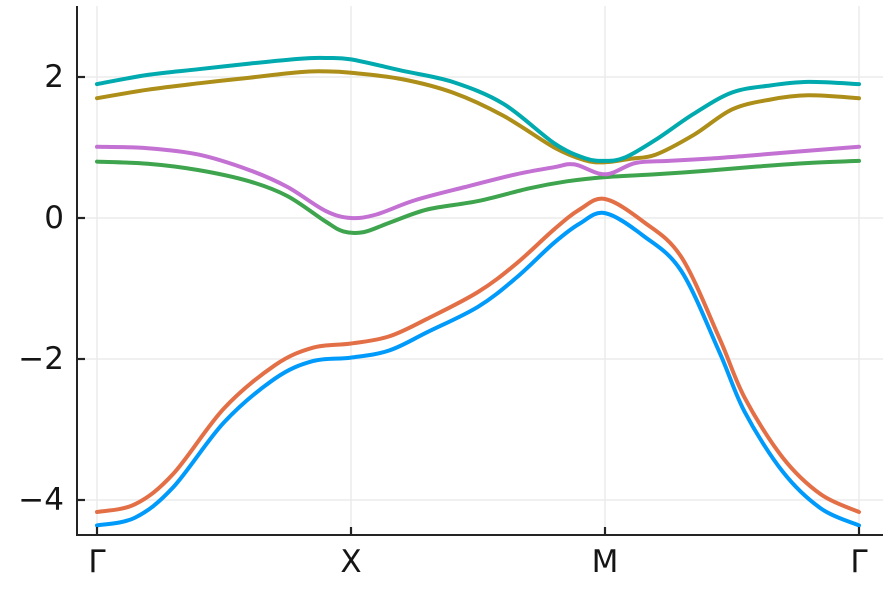 Image resolution: width=892 pixels, height=591 pixels. Describe the element at coordinates (41, 359) in the screenshot. I see `y-tick-label: −2` at that location.